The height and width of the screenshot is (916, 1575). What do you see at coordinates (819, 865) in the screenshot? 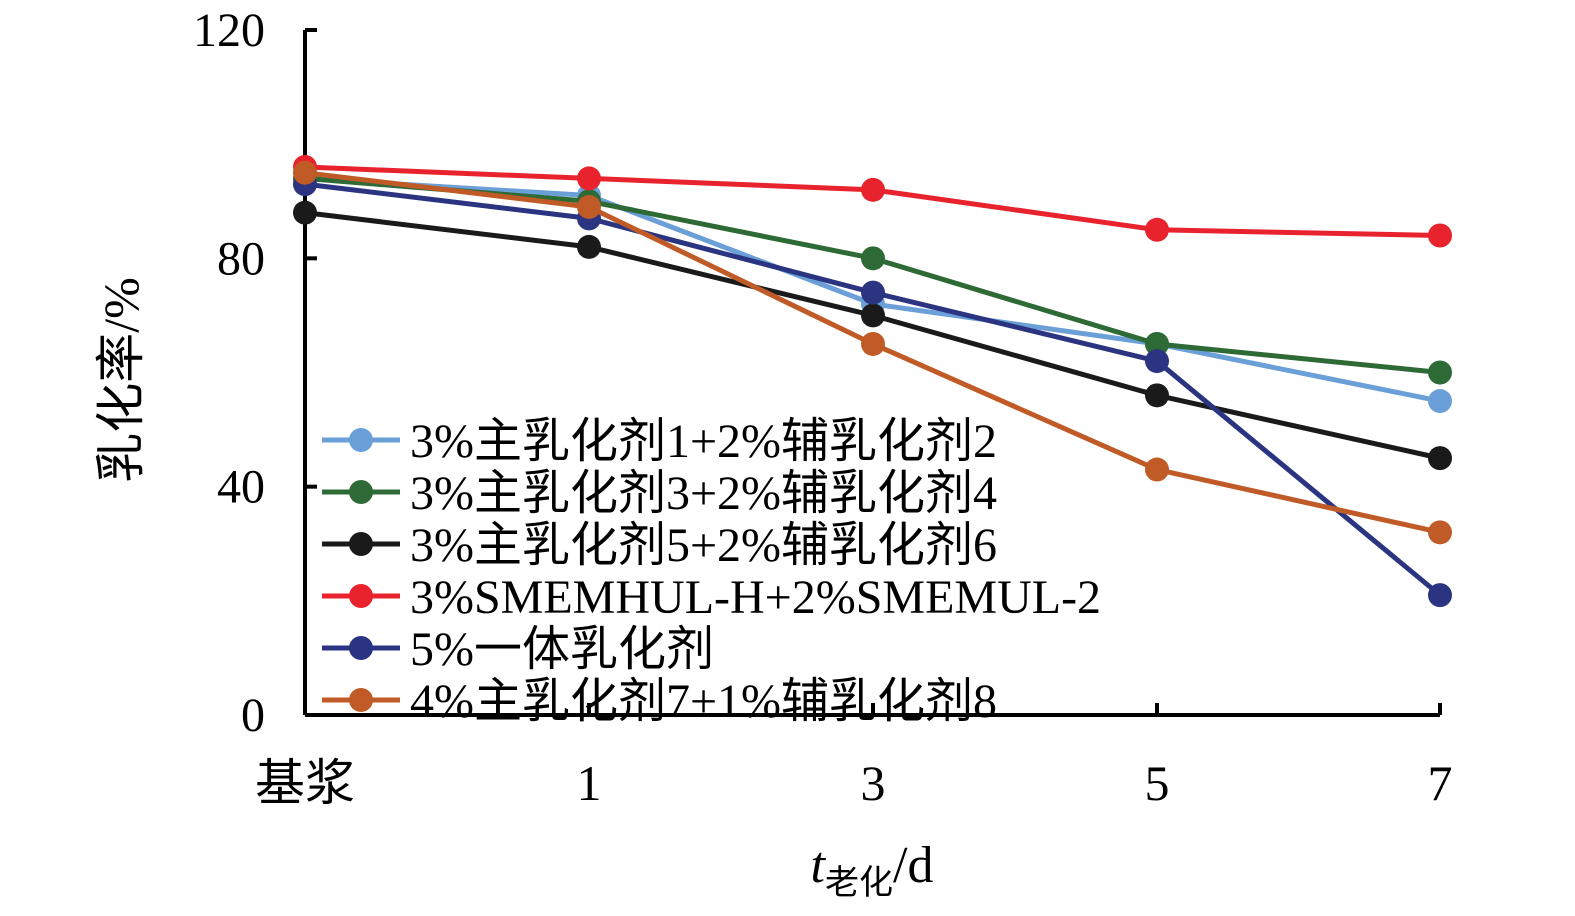
I see `x-axis-label-main: t` at bounding box center [819, 865].